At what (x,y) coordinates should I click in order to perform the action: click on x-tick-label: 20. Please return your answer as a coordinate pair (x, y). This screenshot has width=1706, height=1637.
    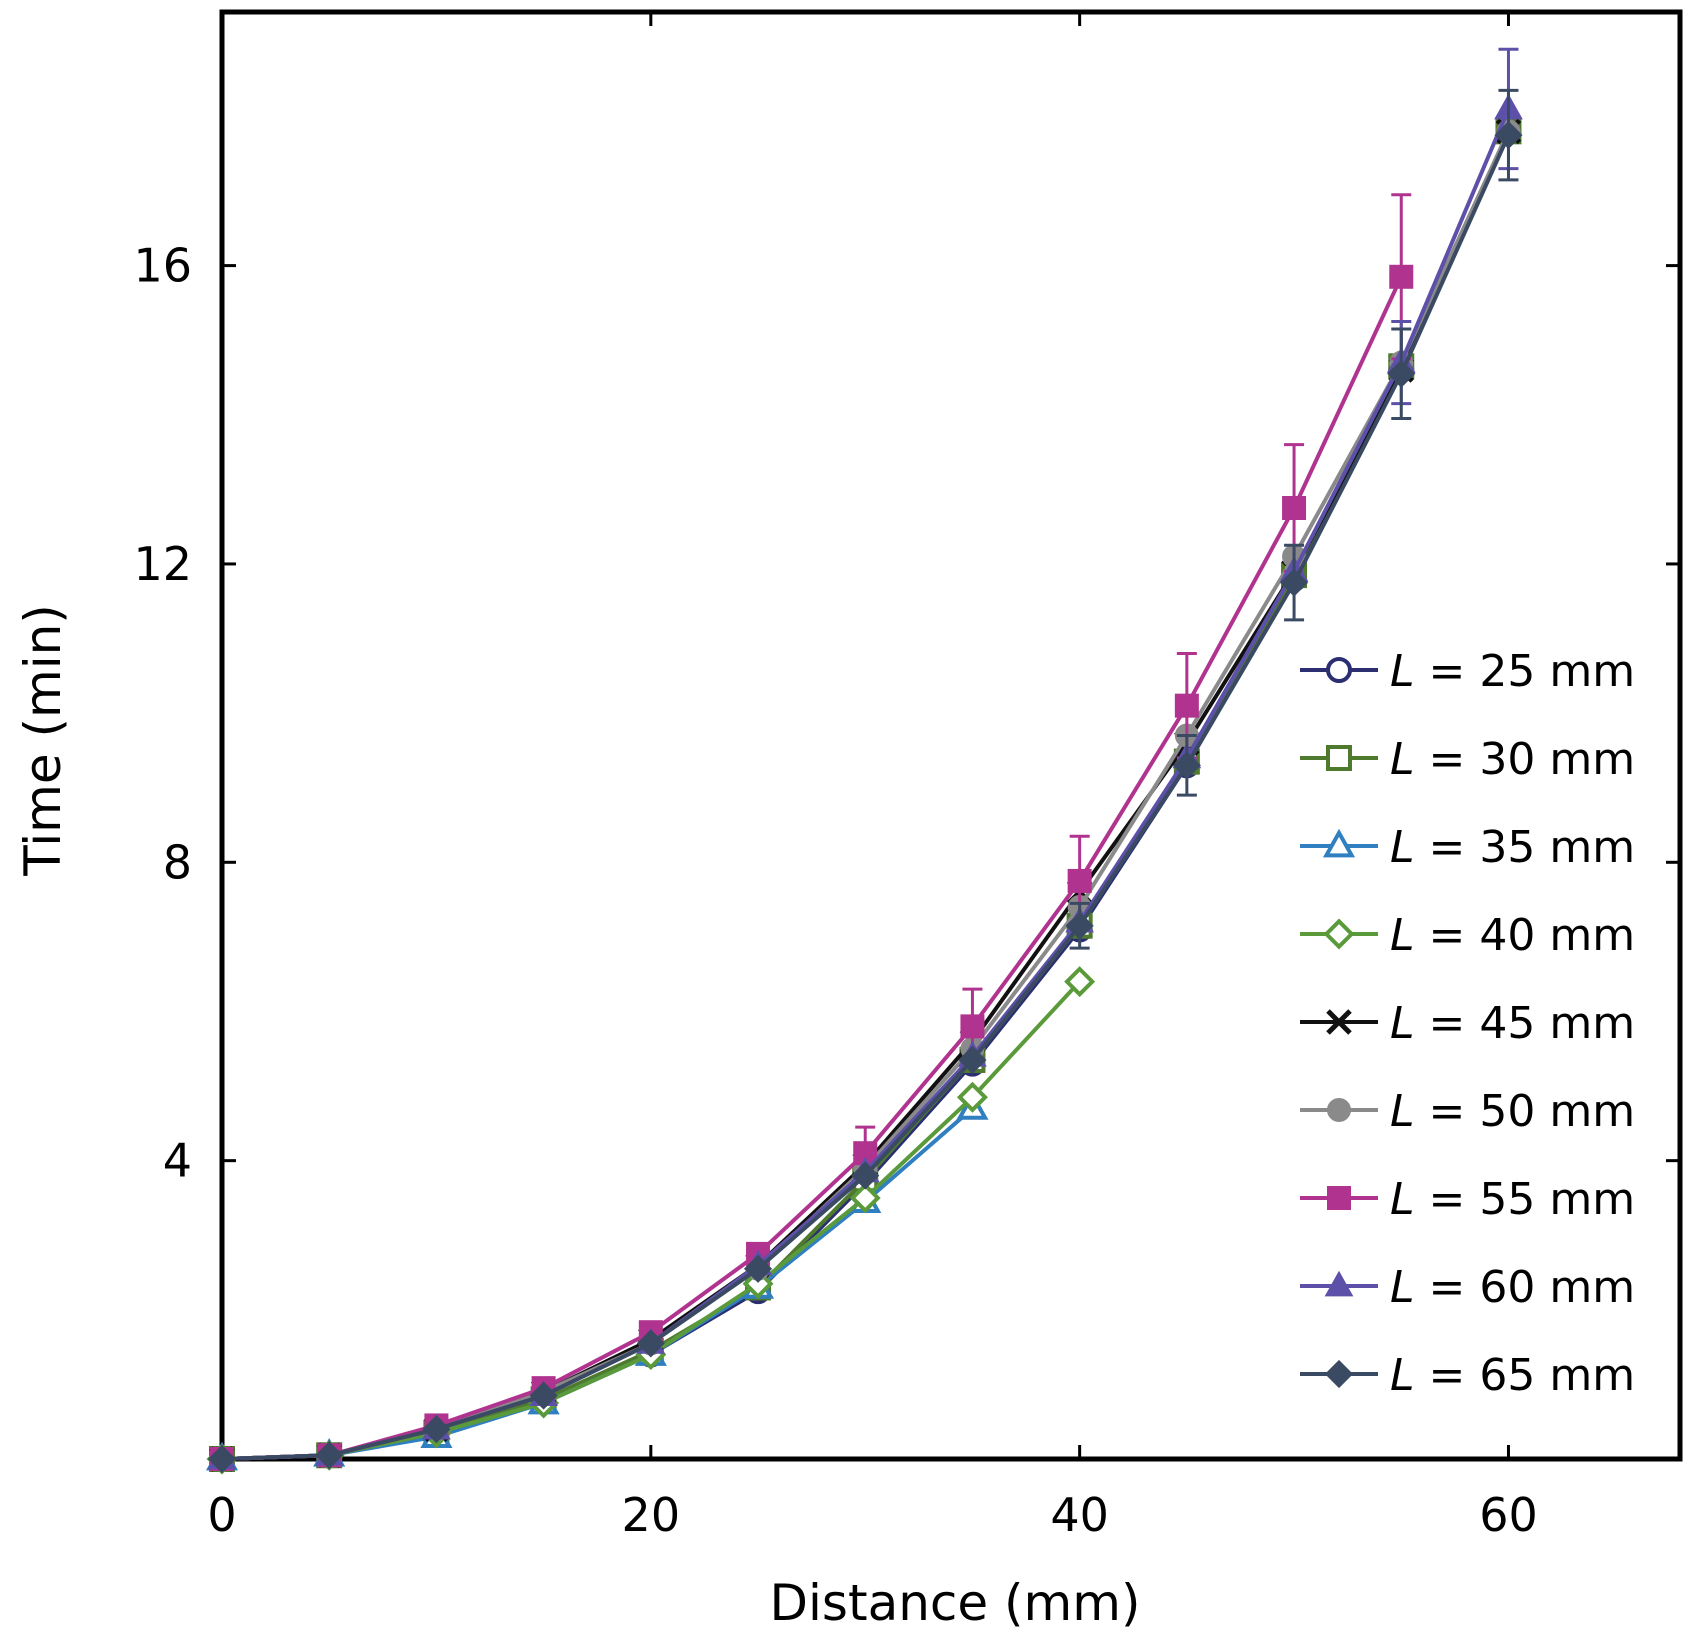
    Looking at the image, I should click on (651, 1515).